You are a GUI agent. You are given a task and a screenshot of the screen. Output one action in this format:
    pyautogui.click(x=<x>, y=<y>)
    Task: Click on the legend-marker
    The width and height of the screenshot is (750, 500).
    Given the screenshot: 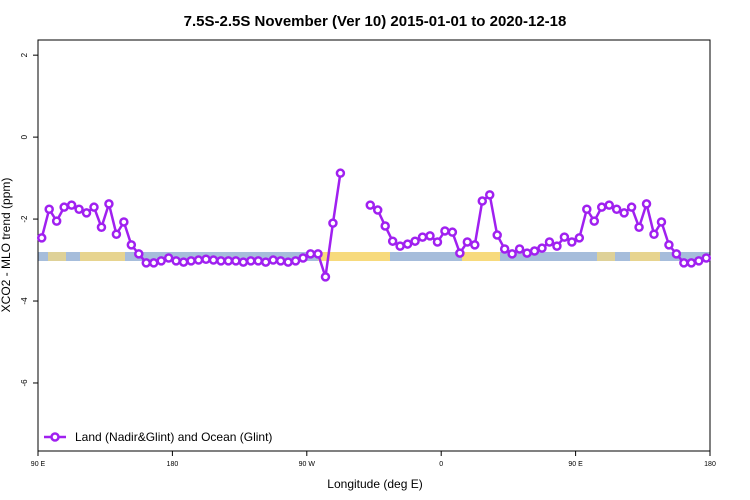 What is the action you would take?
    pyautogui.click(x=55, y=437)
    